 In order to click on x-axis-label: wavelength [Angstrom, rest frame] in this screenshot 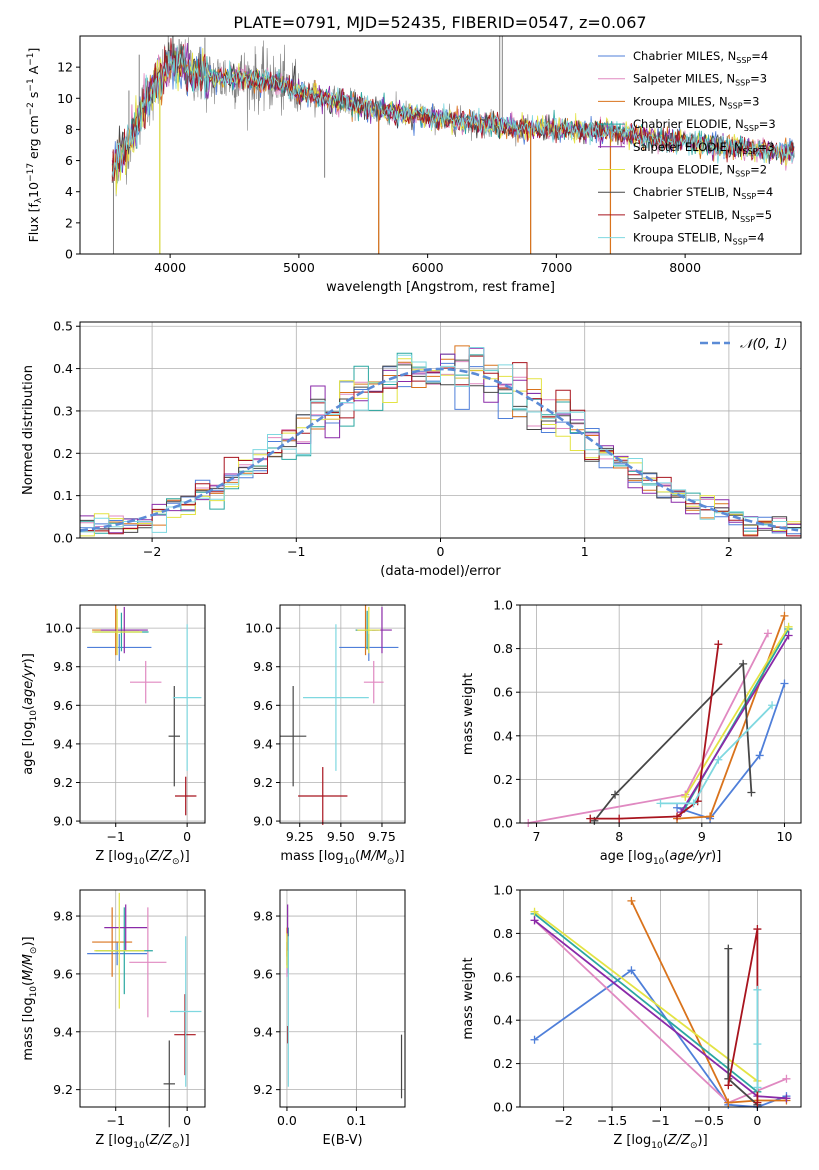, I will do `click(440, 287)`.